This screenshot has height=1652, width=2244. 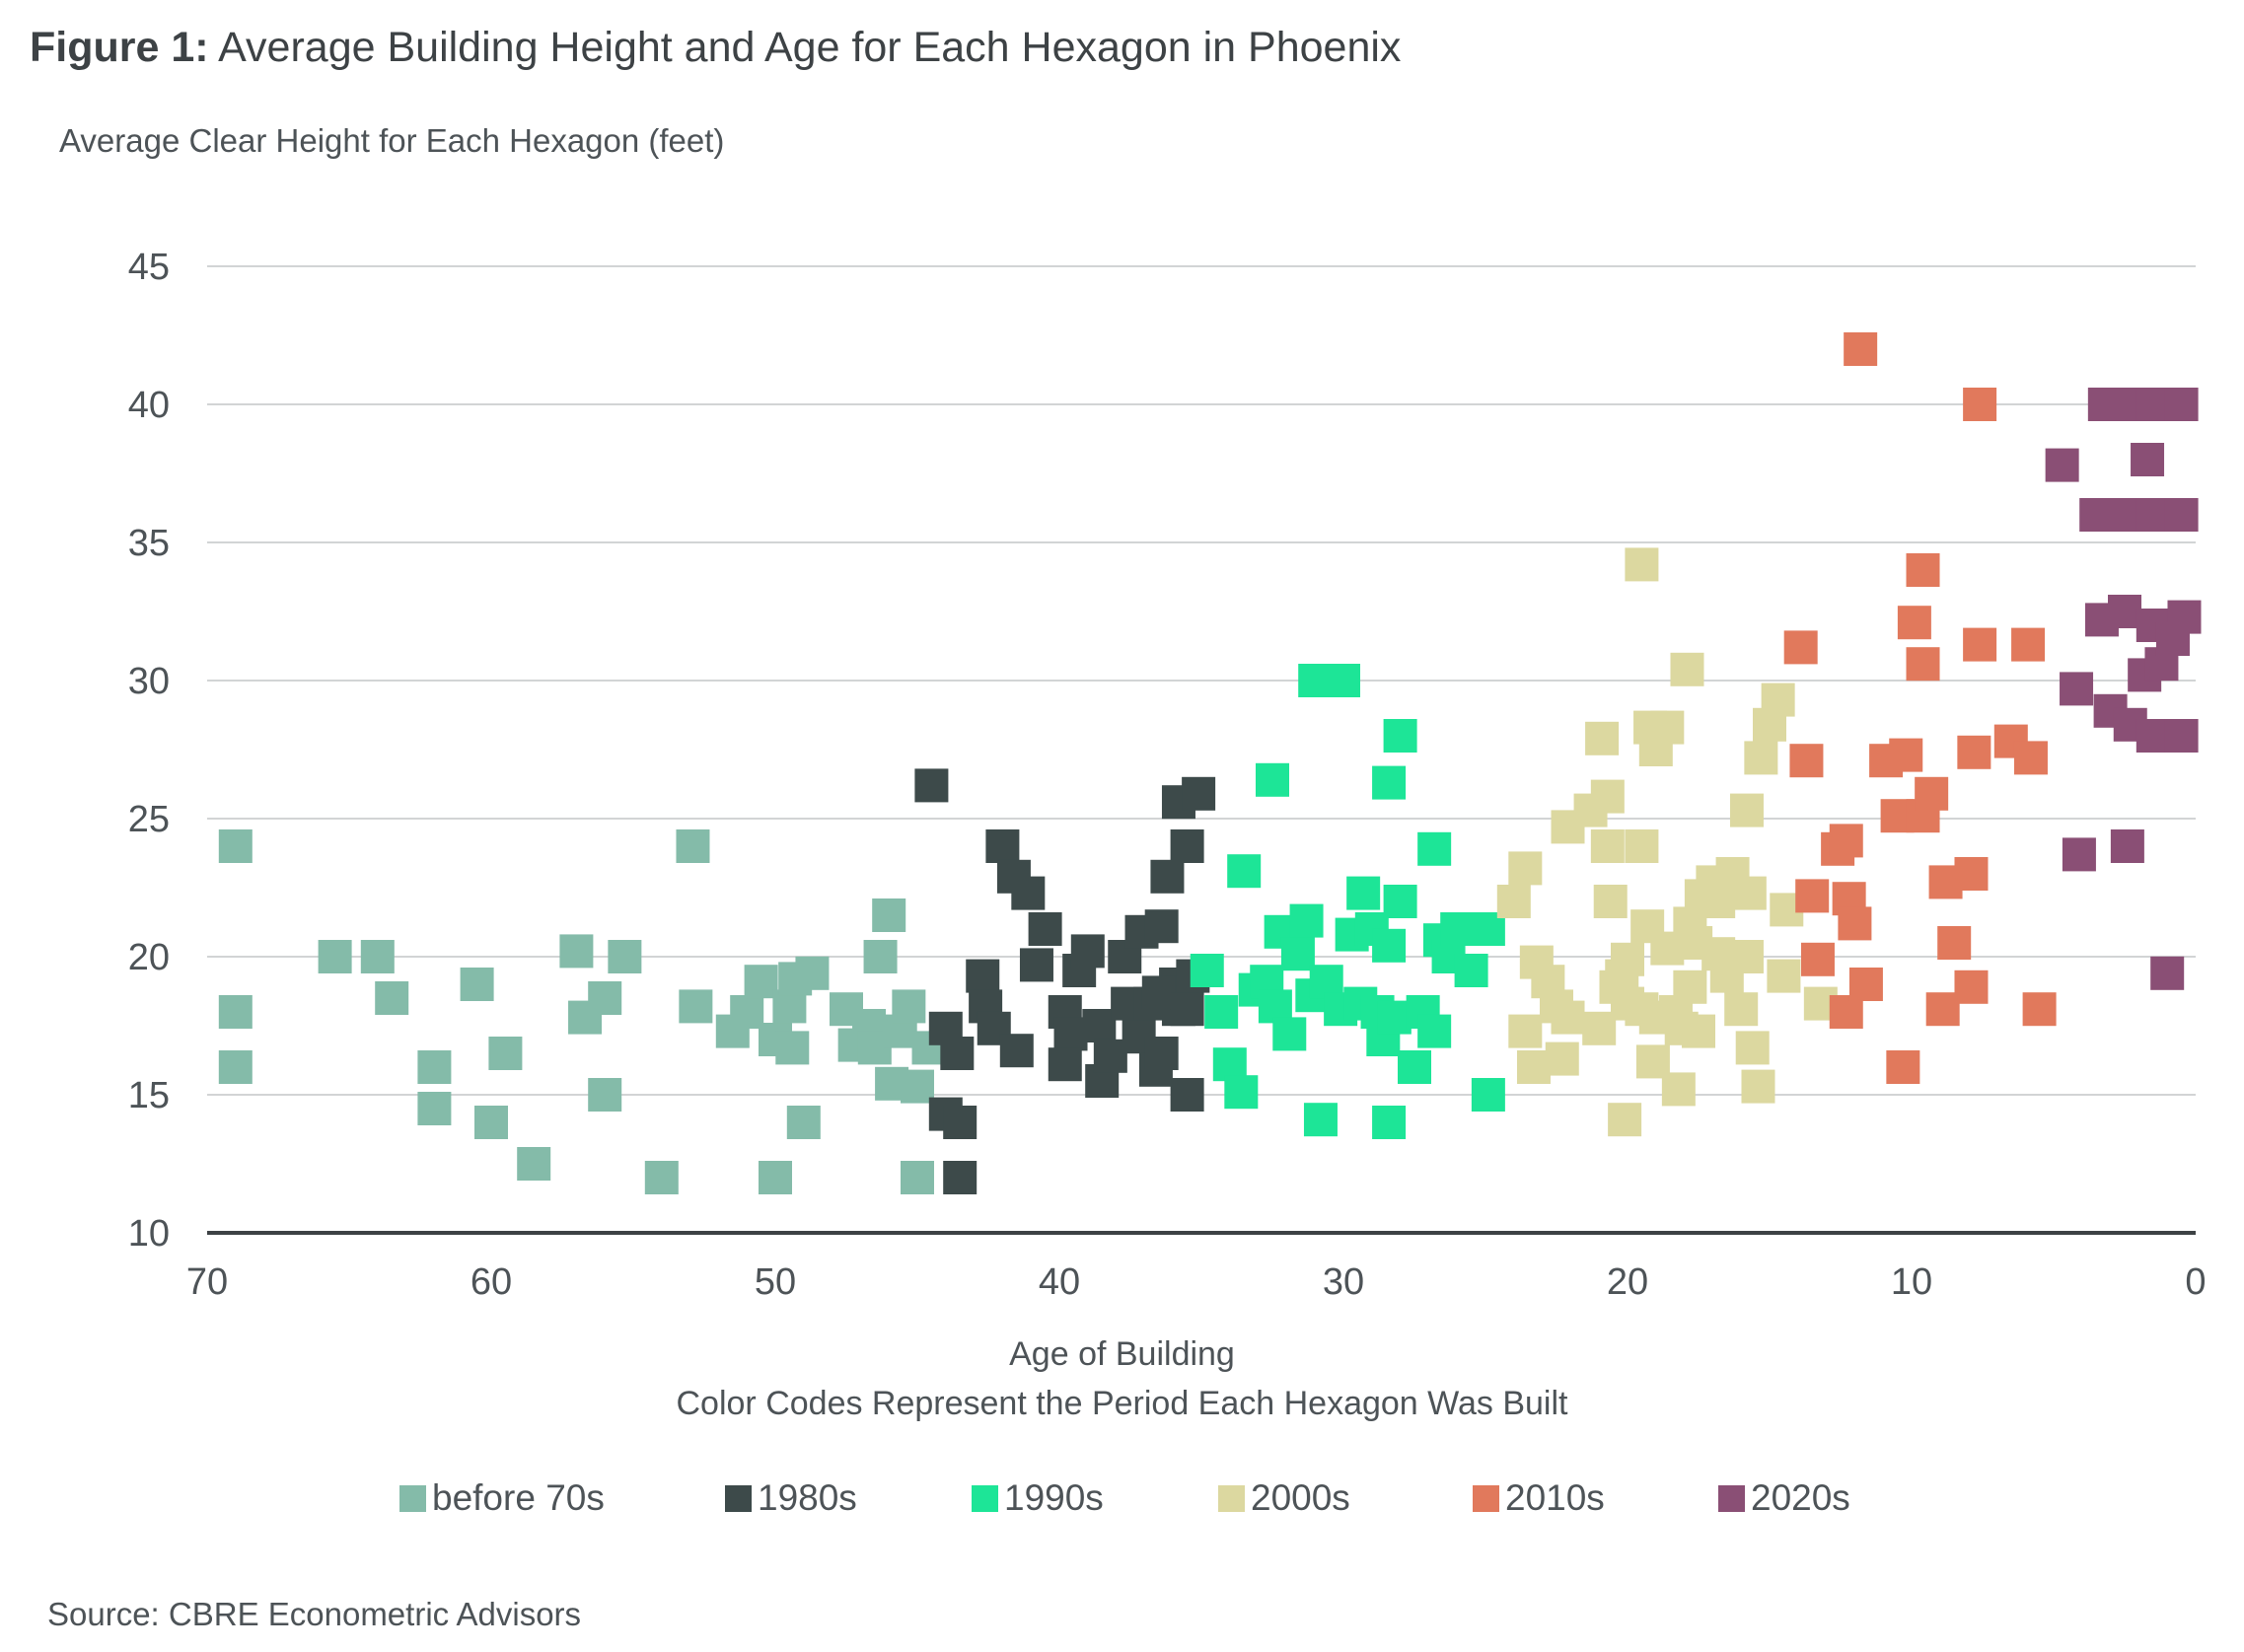 I want to click on y-tick-label: 45, so click(x=149, y=268).